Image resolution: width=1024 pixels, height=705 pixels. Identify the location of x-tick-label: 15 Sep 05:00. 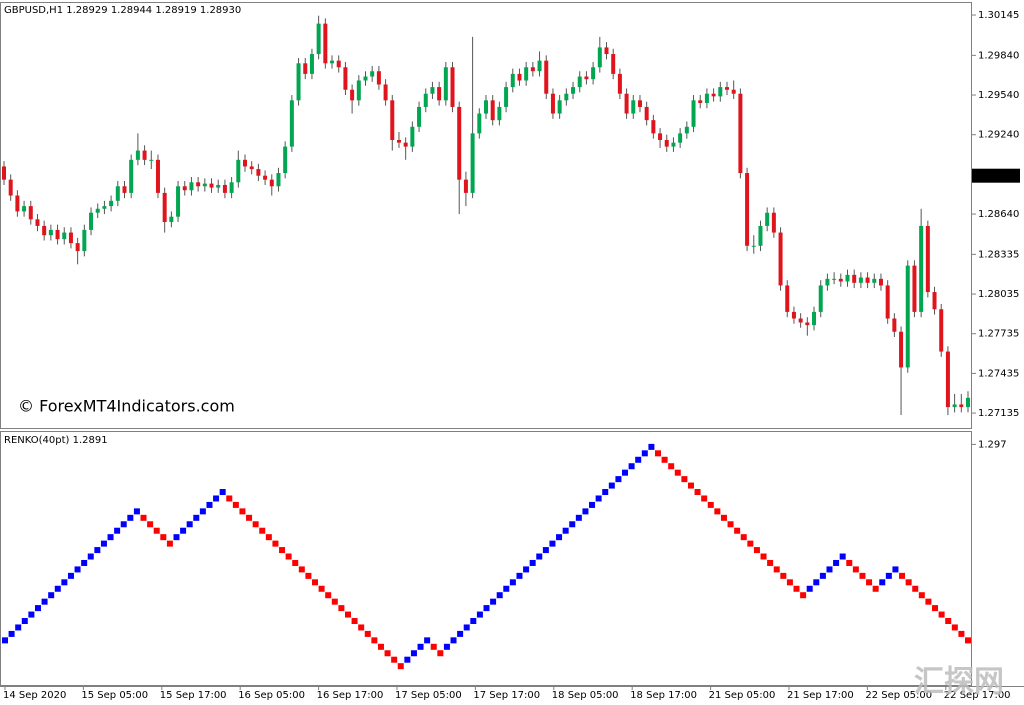
(114, 695).